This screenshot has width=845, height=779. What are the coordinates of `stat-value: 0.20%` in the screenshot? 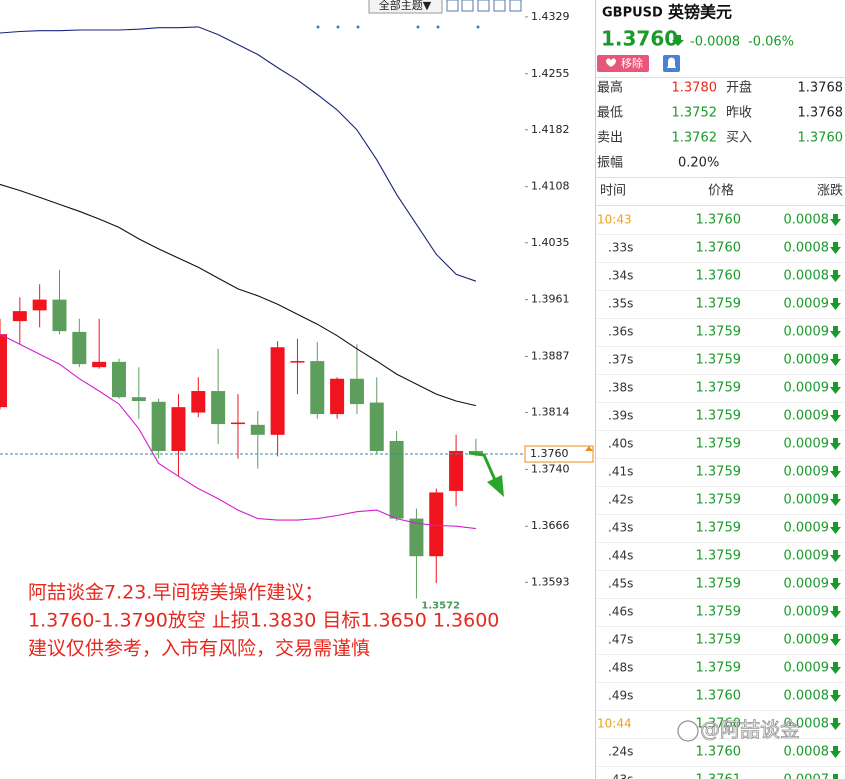 It's located at (698, 163).